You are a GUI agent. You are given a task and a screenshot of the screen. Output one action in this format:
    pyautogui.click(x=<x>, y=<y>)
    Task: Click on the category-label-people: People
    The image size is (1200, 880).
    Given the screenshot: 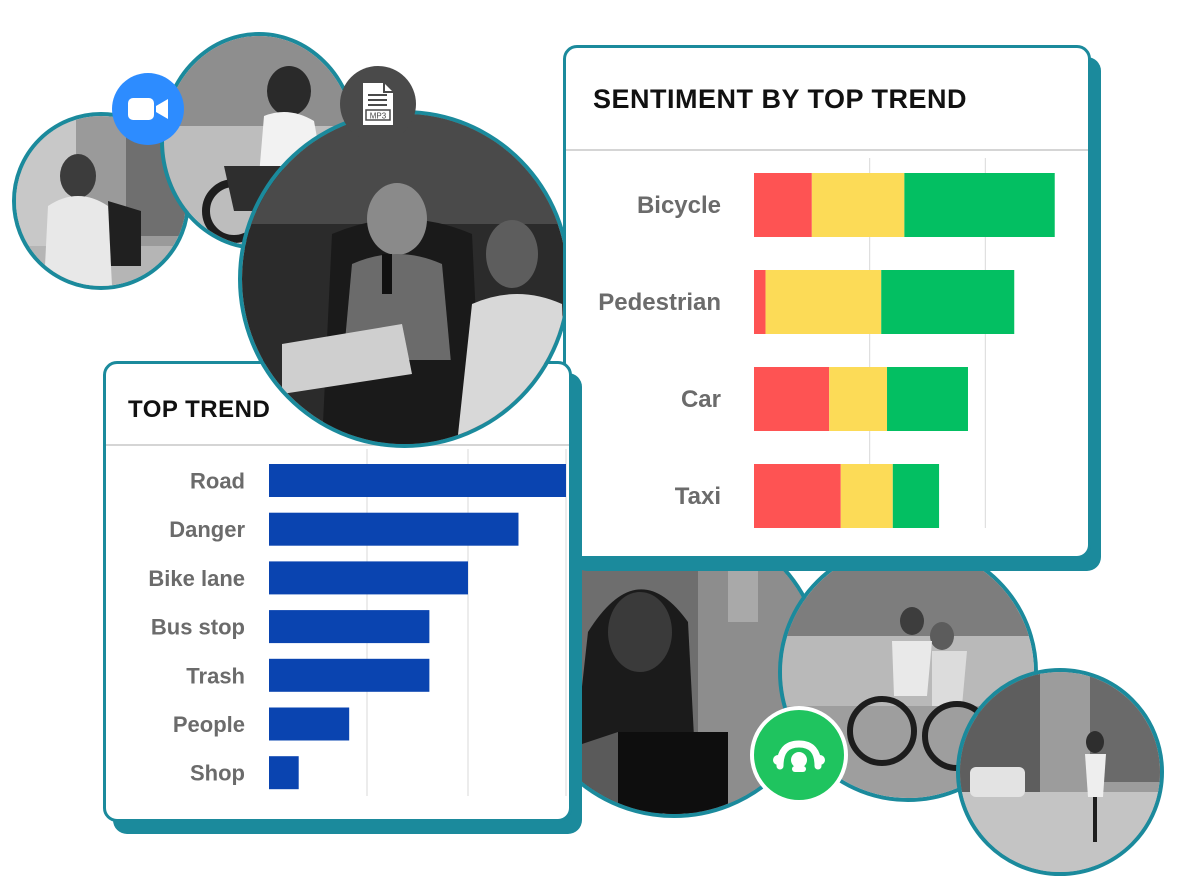 What is the action you would take?
    pyautogui.click(x=209, y=724)
    